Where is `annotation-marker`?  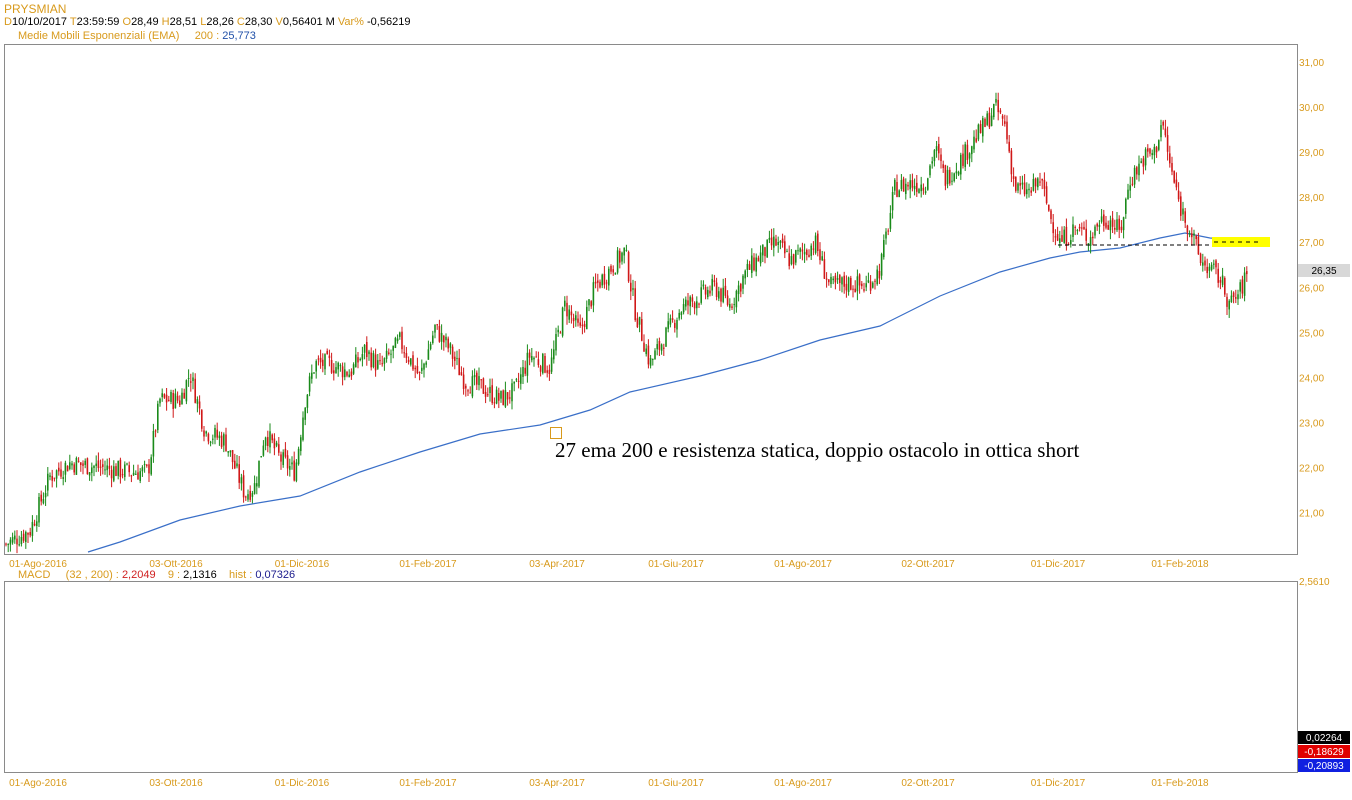 annotation-marker is located at coordinates (556, 433).